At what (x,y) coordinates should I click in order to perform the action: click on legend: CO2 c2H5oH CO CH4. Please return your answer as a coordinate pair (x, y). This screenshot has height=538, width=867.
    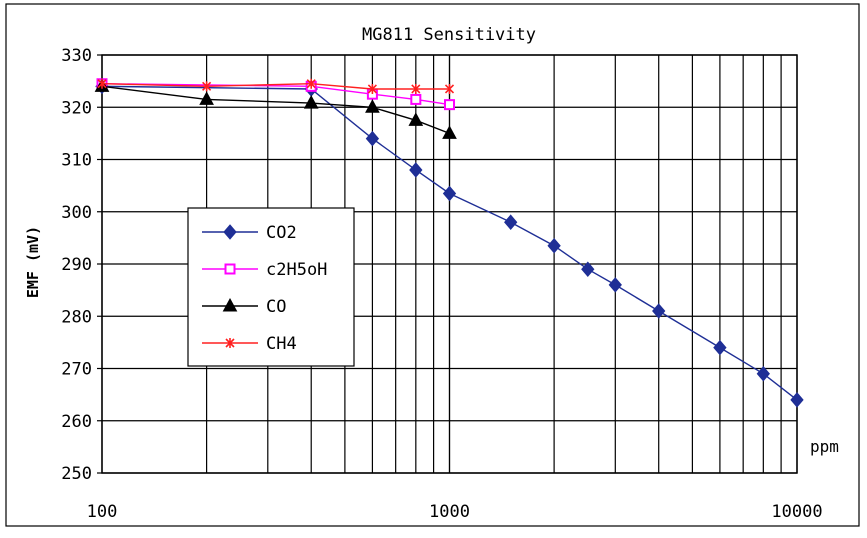
    Looking at the image, I should click on (271, 287).